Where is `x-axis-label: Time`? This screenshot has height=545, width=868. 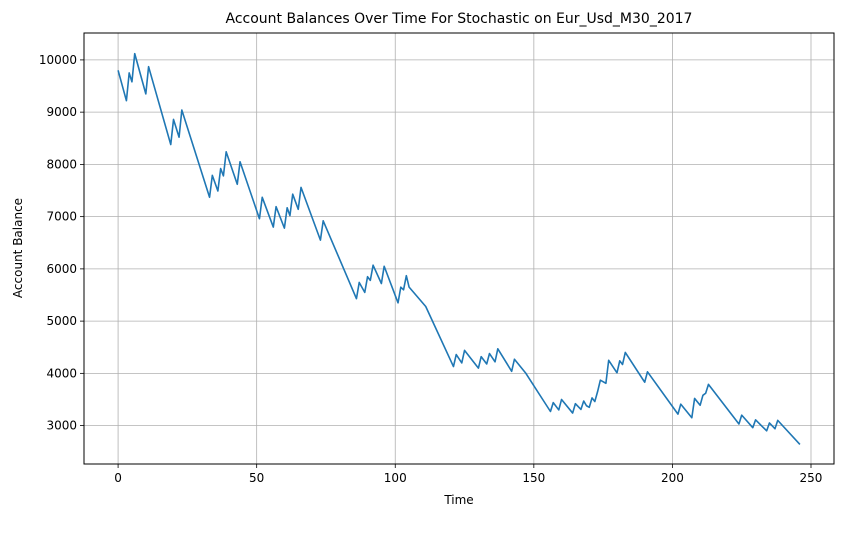 x-axis-label: Time is located at coordinates (458, 500).